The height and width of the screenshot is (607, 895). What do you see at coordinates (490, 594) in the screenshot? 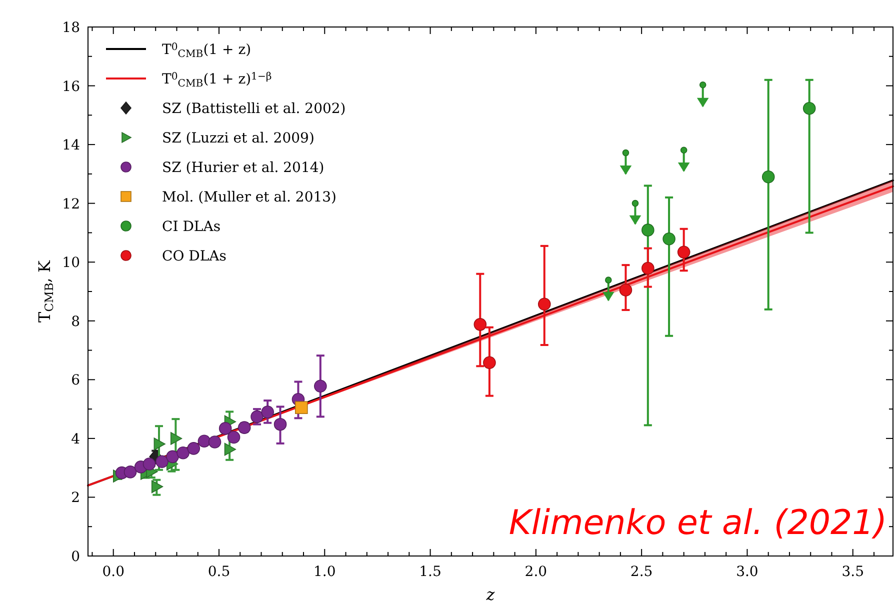
I see `x-axis-title: z` at bounding box center [490, 594].